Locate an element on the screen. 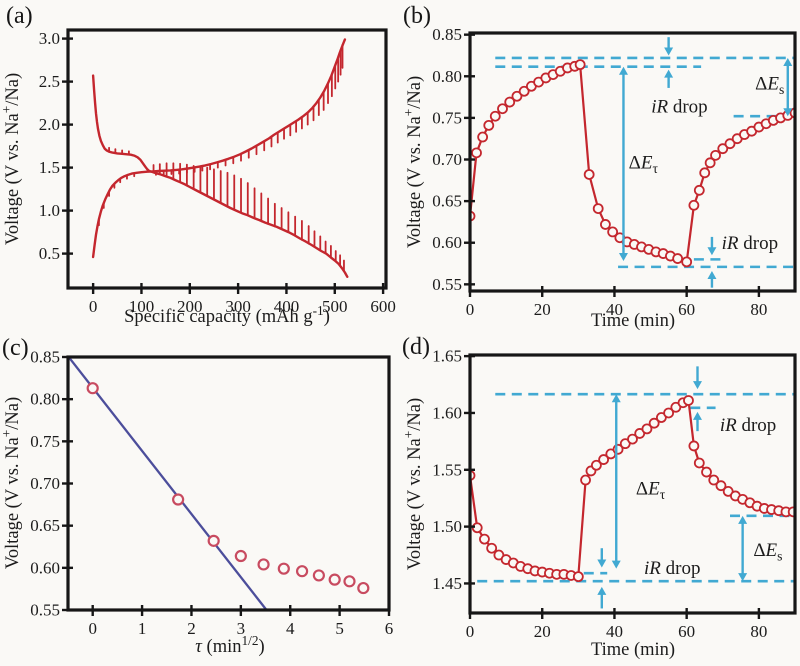 The height and width of the screenshot is (666, 800). svg-text: 1.5 is located at coordinates (49, 167).